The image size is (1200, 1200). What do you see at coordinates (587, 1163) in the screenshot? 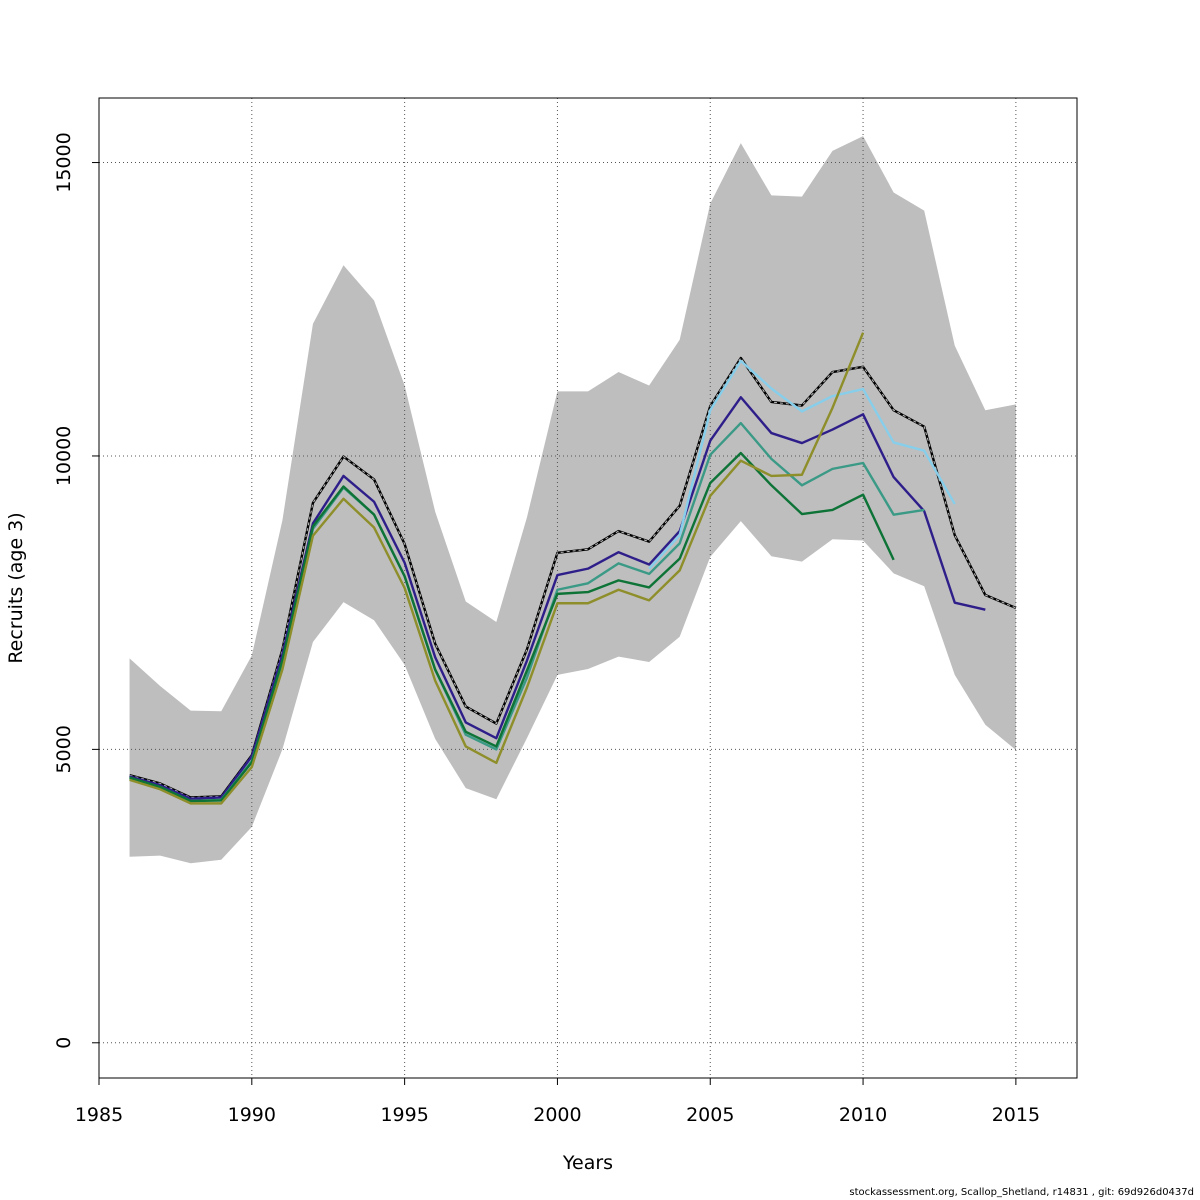
I see `x-axis-title: Years` at bounding box center [587, 1163].